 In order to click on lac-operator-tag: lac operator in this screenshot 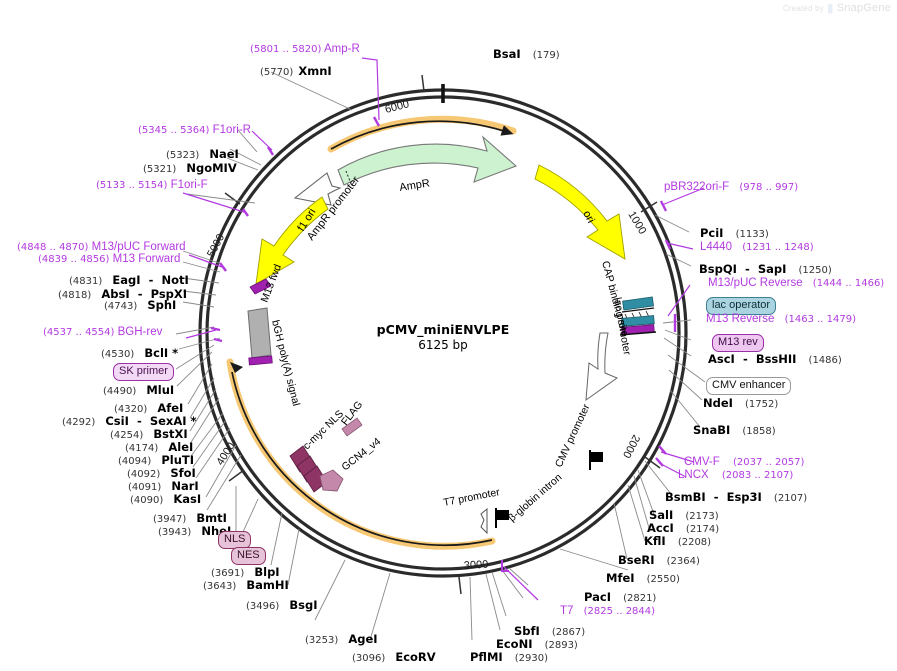, I will do `click(741, 306)`.